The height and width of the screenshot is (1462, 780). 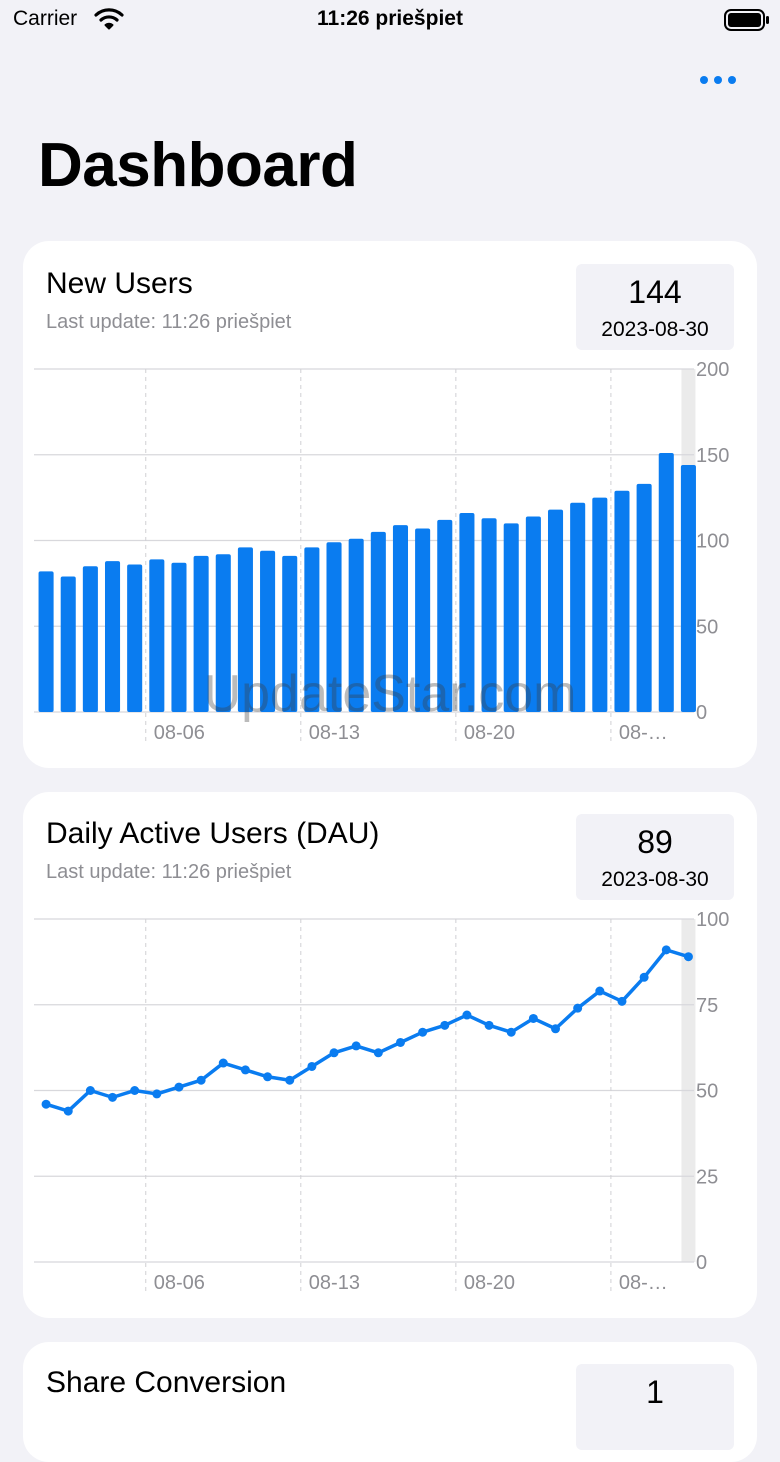 I want to click on status-bar: Carrier 11:26 priešpiet, so click(x=390, y=22).